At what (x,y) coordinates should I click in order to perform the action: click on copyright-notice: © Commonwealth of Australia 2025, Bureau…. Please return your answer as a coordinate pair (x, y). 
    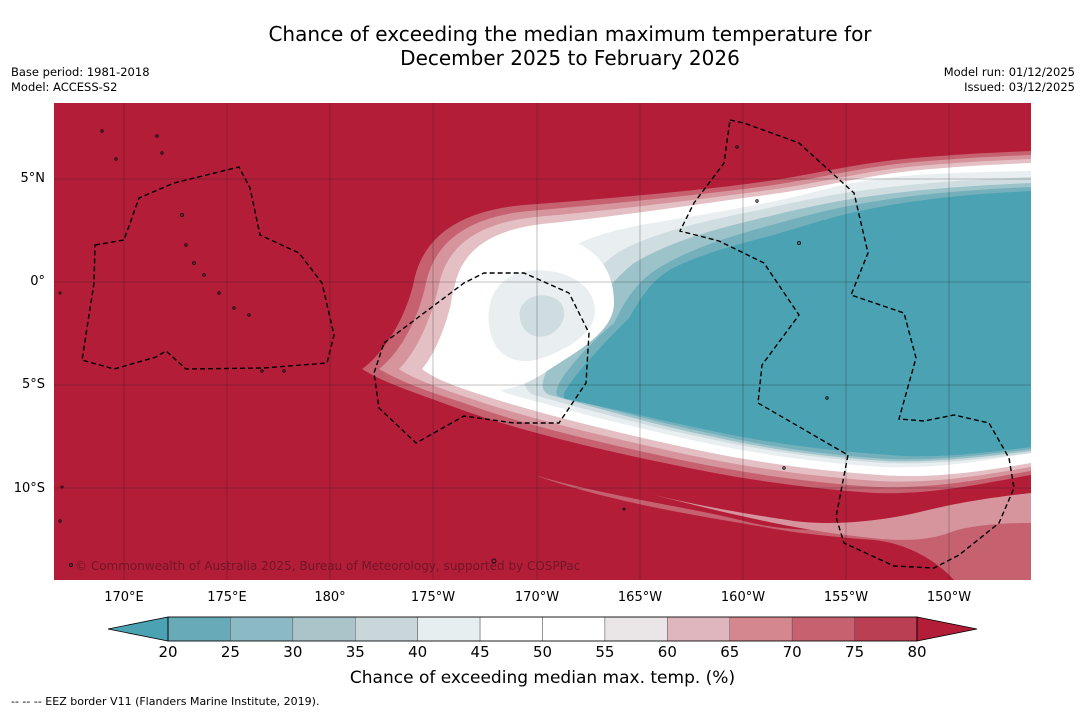
    Looking at the image, I should click on (328, 566).